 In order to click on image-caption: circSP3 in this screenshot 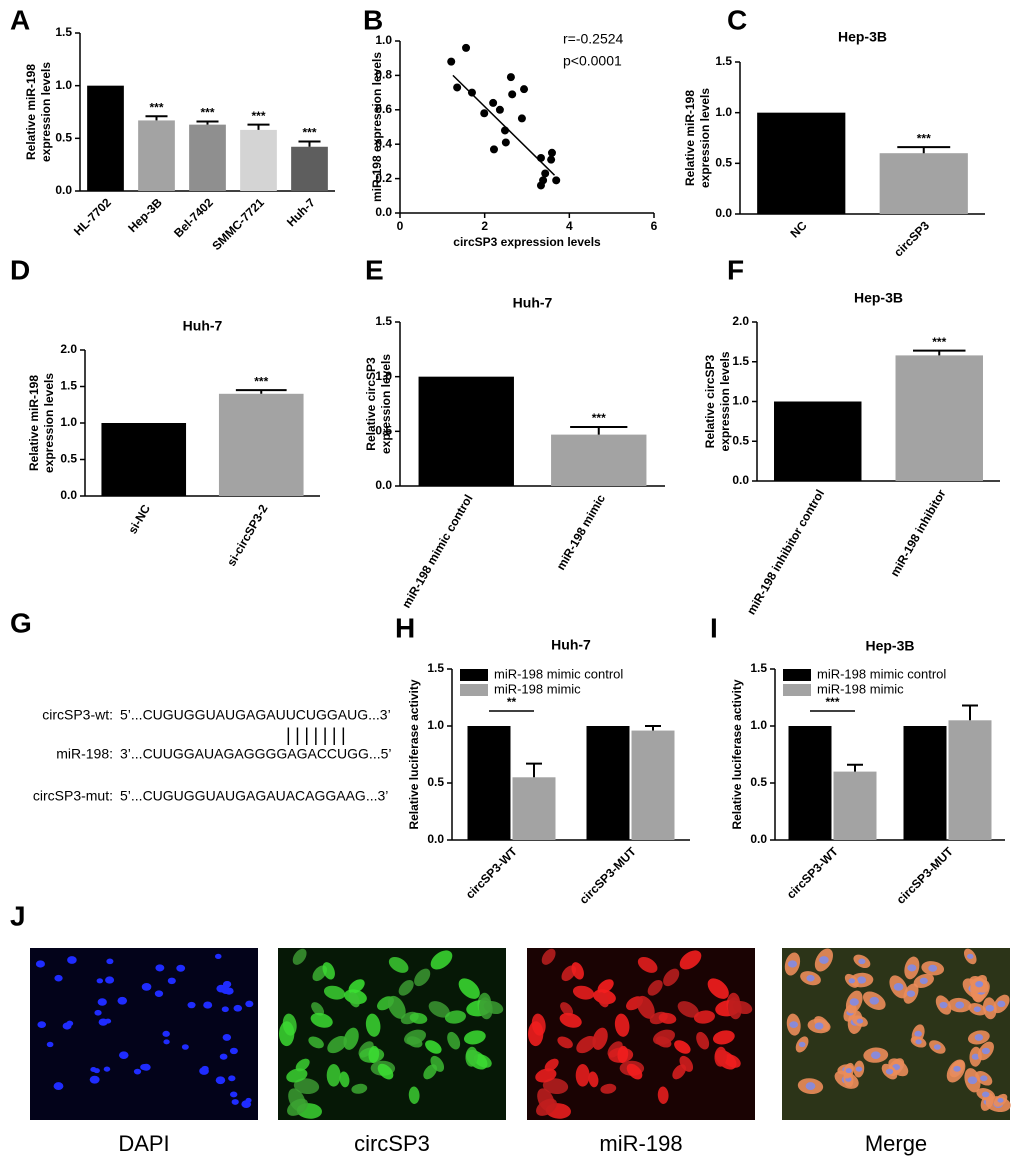, I will do `click(392, 1143)`.